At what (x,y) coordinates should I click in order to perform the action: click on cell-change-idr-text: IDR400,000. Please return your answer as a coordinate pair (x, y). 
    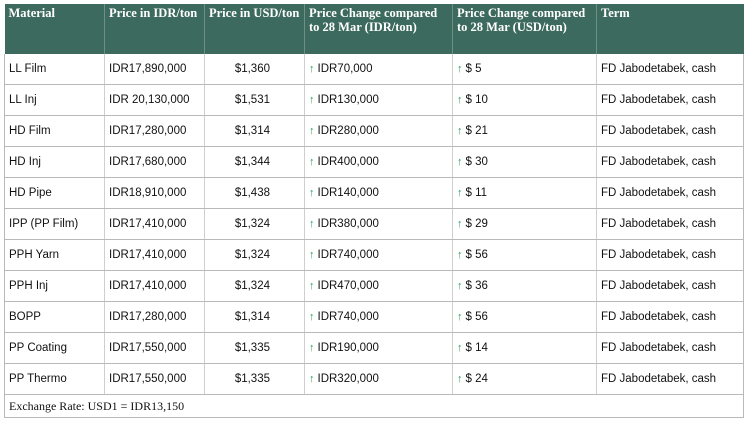
    Looking at the image, I should click on (348, 162).